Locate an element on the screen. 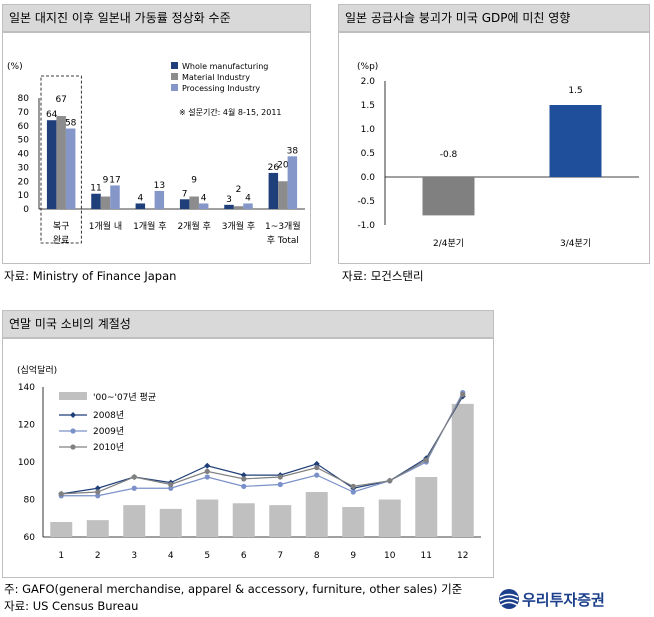  bar-value-label: 7 is located at coordinates (185, 194).